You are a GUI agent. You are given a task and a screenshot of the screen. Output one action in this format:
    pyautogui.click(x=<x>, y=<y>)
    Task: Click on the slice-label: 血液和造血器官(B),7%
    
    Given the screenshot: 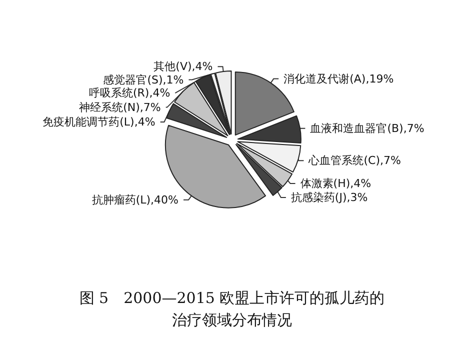 What is the action you would take?
    pyautogui.click(x=367, y=128)
    